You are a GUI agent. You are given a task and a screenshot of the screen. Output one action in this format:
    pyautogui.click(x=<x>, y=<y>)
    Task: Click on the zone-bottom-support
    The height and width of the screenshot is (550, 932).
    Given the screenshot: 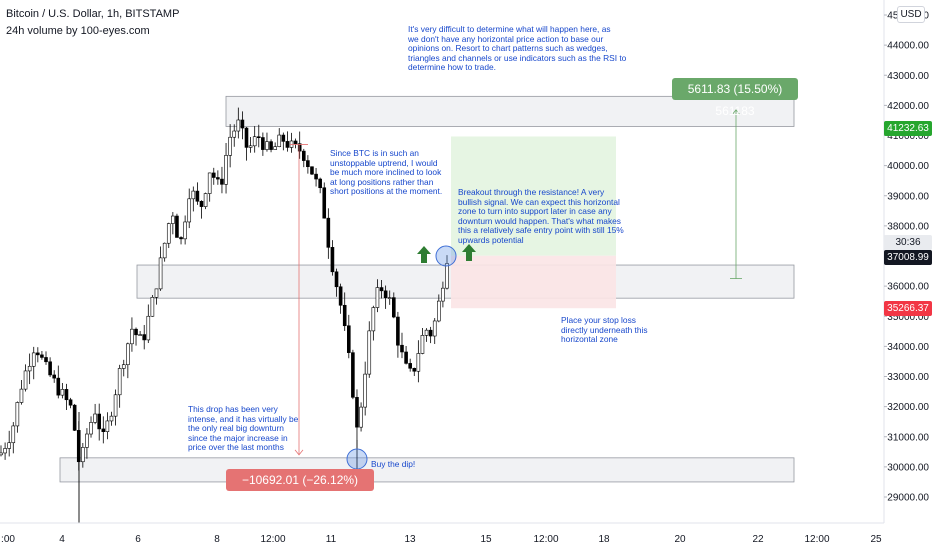 What is the action you would take?
    pyautogui.click(x=427, y=470)
    